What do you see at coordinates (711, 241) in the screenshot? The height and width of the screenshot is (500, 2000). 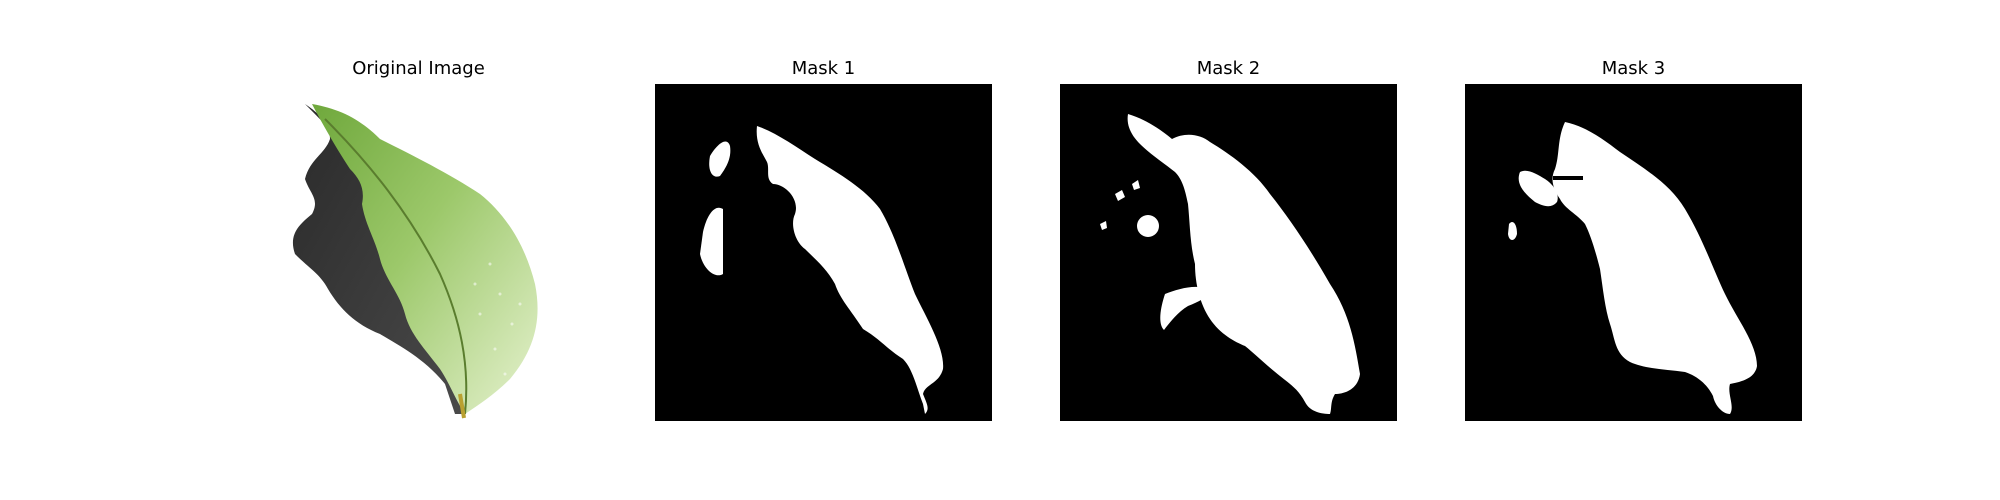 I see `mask-1-small-region-left` at bounding box center [711, 241].